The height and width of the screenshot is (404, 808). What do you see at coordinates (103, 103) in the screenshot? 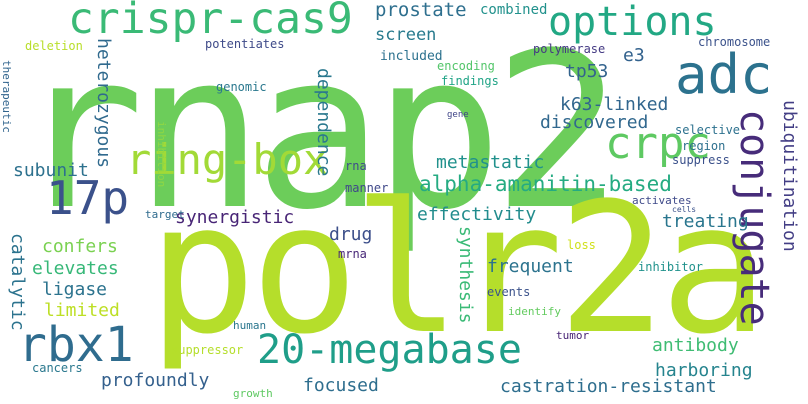
I see `word-heterozygous: heterozygous` at bounding box center [103, 103].